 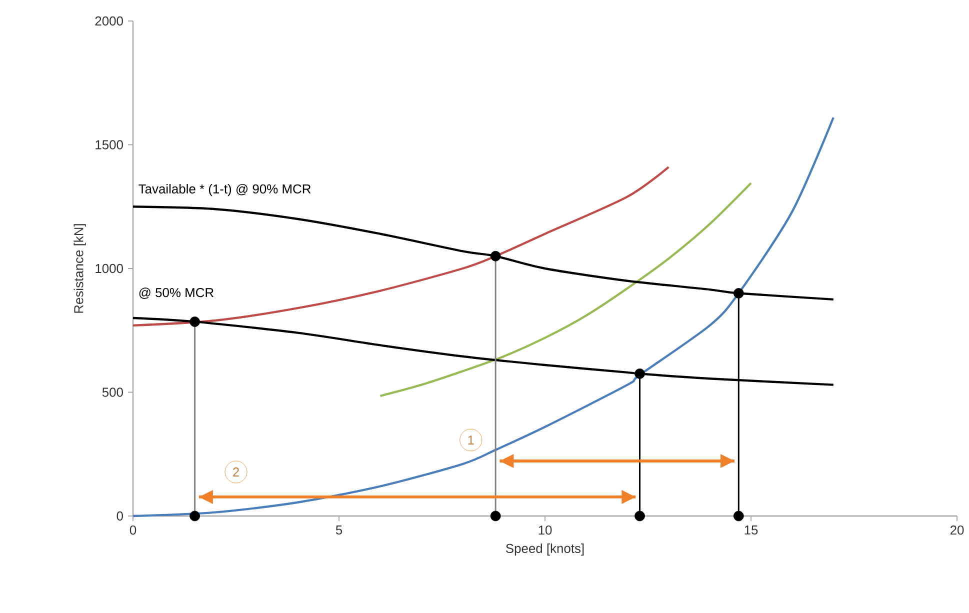 I want to click on y-tick-label: 500, so click(x=112, y=392).